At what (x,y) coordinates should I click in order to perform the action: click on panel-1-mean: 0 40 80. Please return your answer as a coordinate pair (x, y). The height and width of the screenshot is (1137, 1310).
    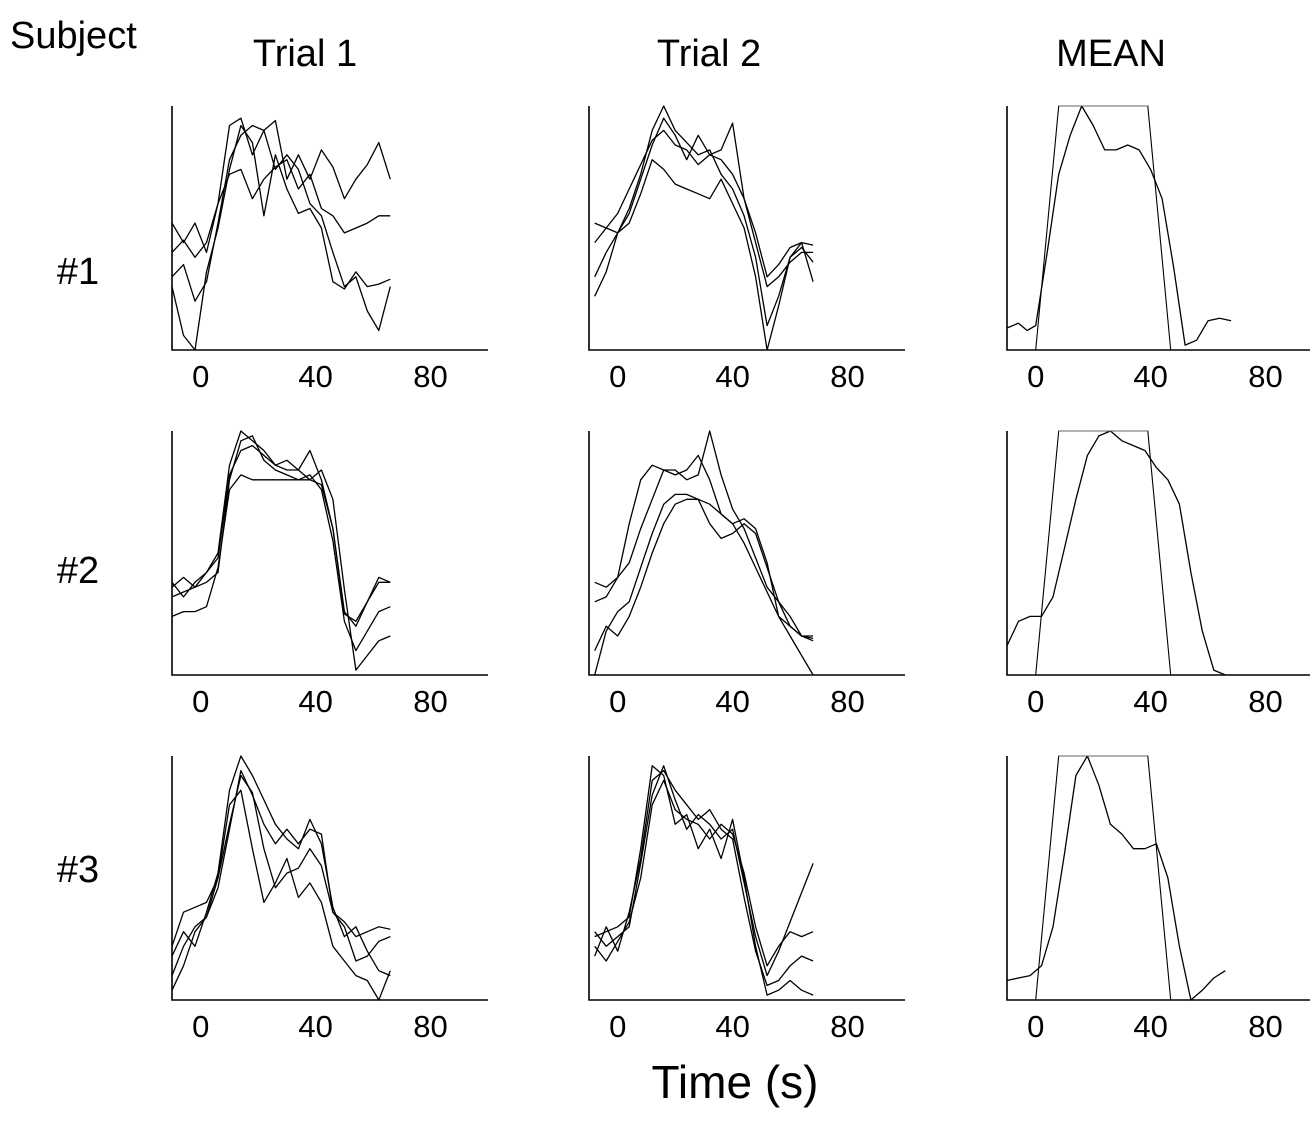
    Looking at the image, I should click on (1158, 249).